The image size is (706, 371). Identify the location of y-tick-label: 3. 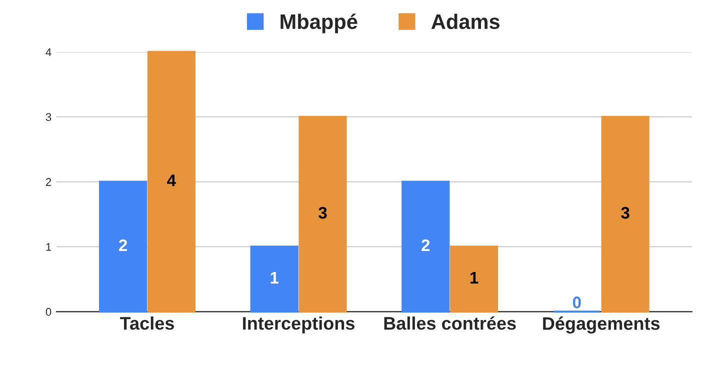
(49, 117).